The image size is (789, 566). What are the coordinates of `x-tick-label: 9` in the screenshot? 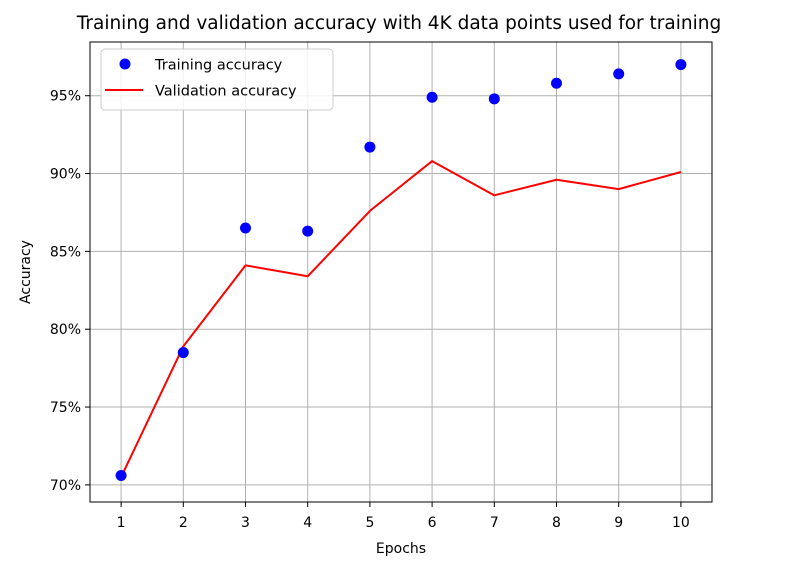 It's located at (618, 523).